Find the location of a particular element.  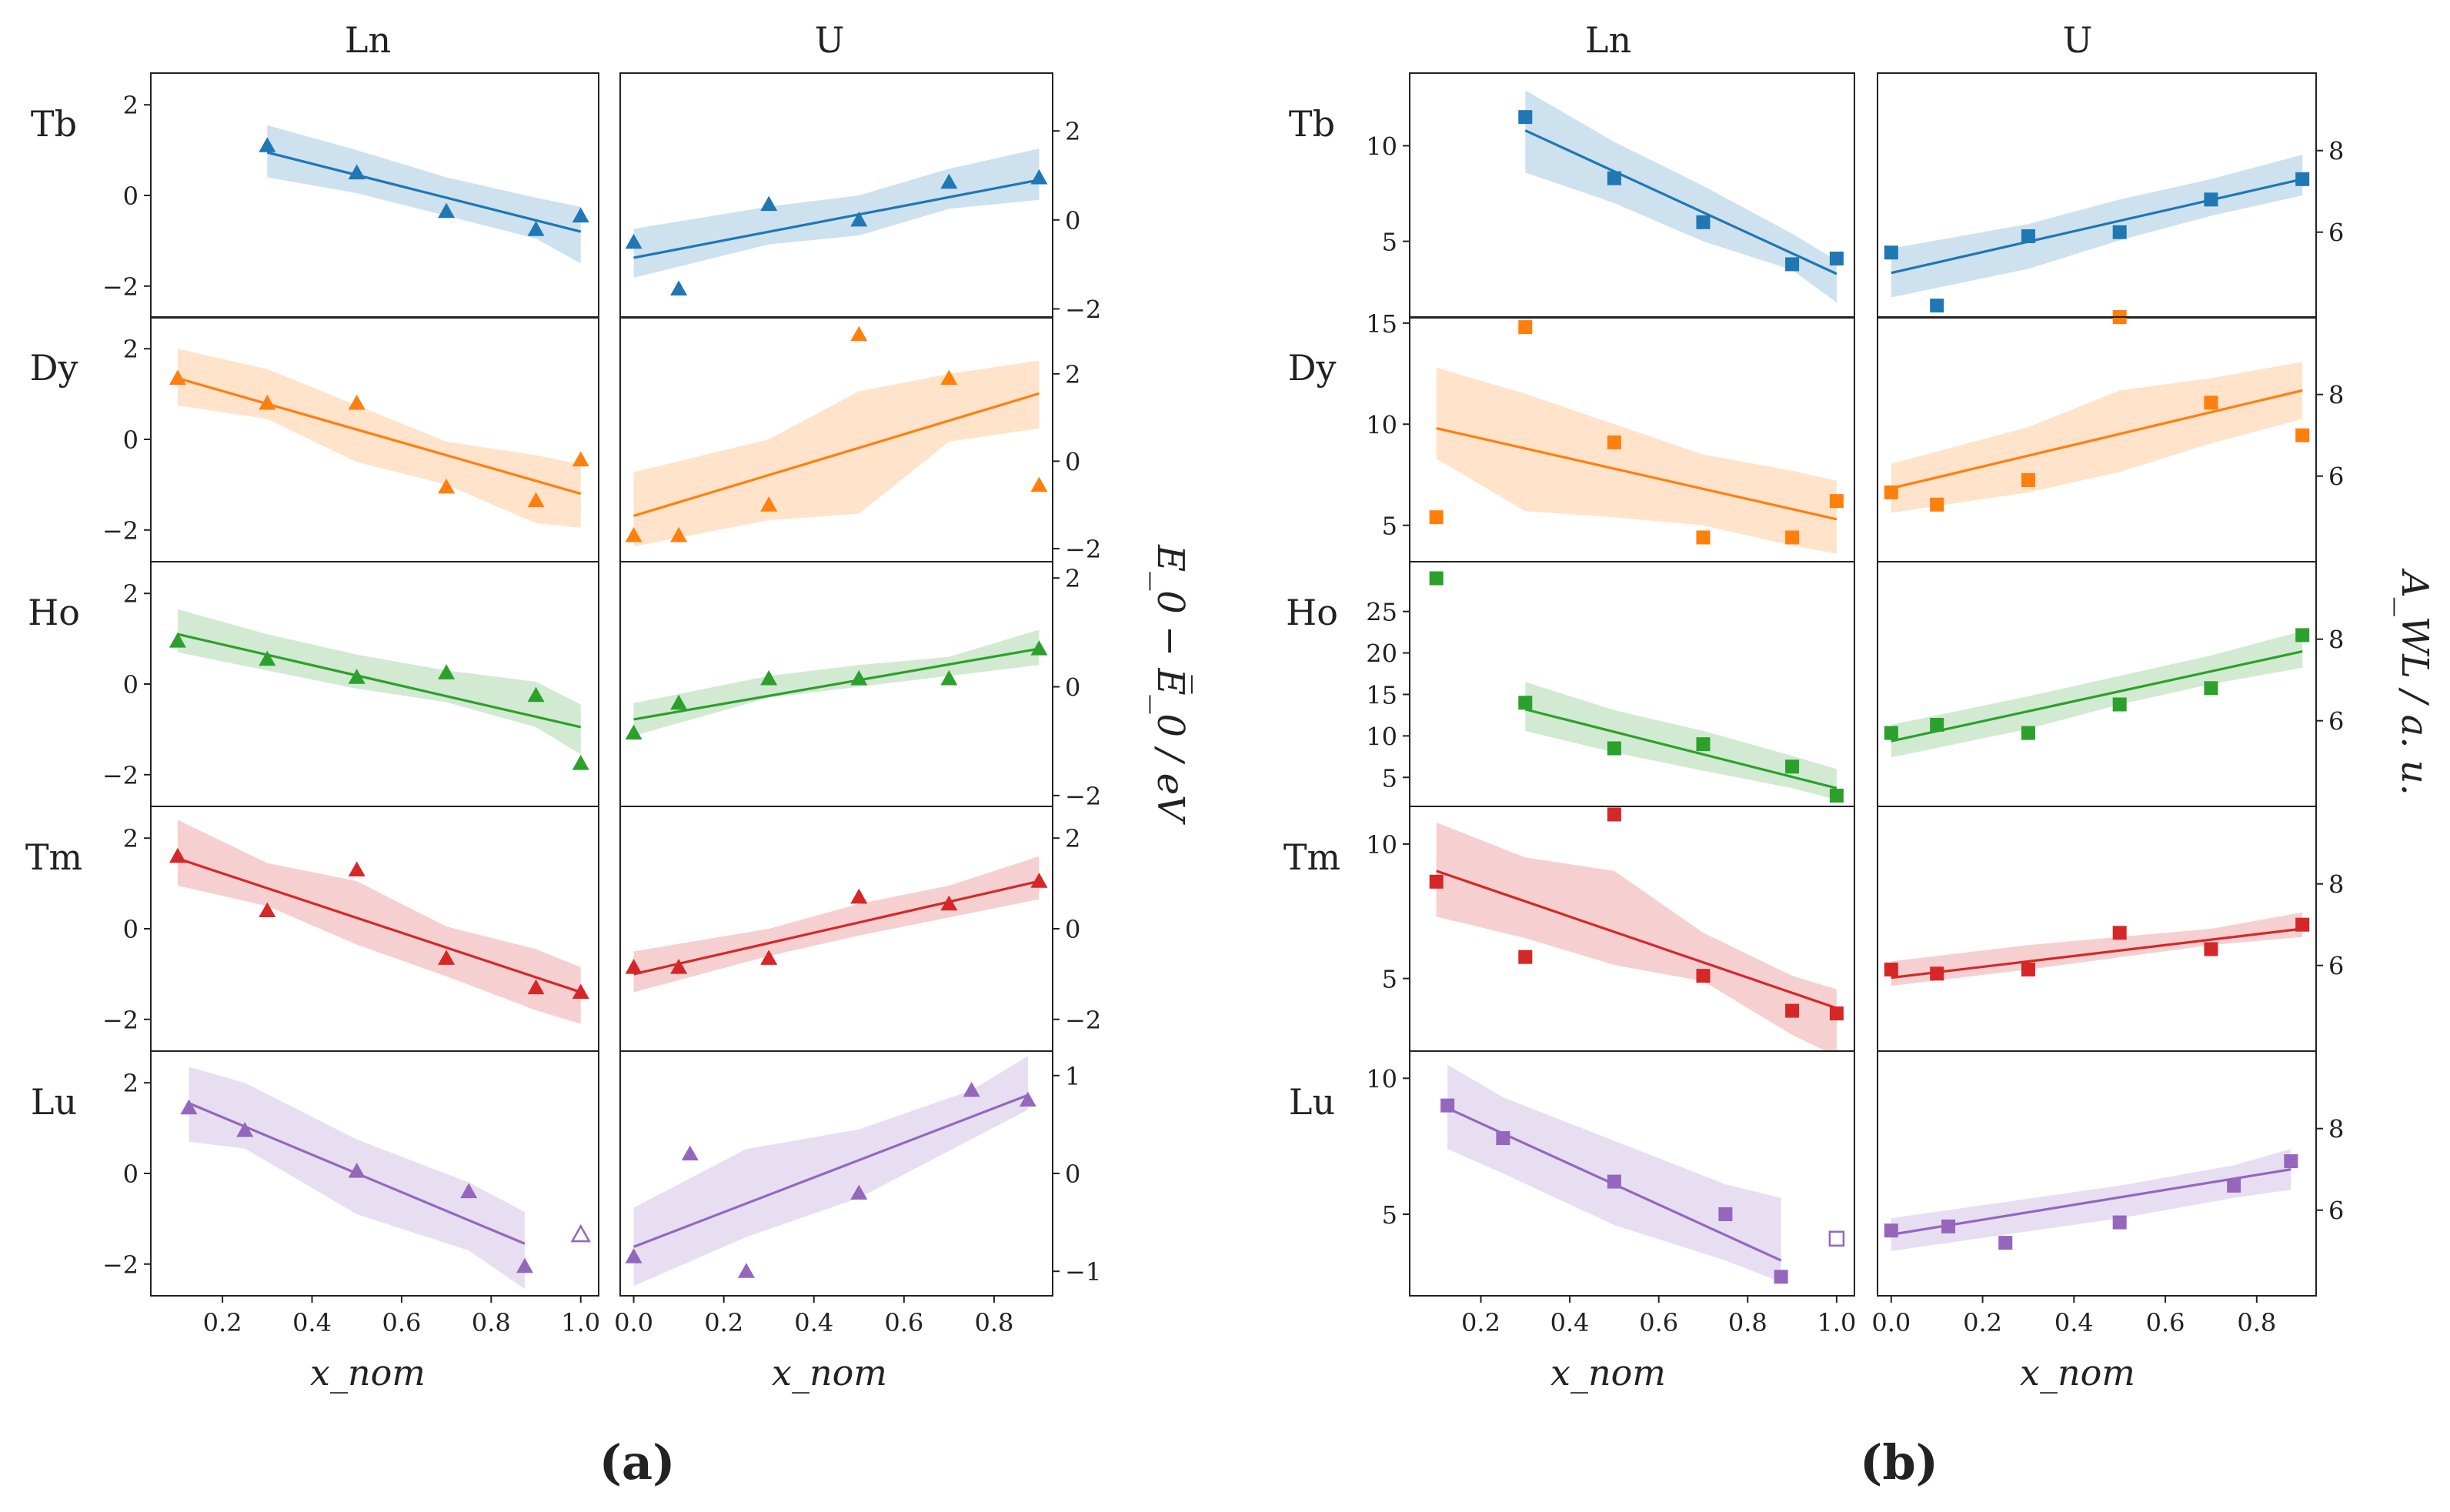

subplot-b-lu-ln: 5 10 0.2 0.4 0.6 0.8 1.0 is located at coordinates (1611, 1193).